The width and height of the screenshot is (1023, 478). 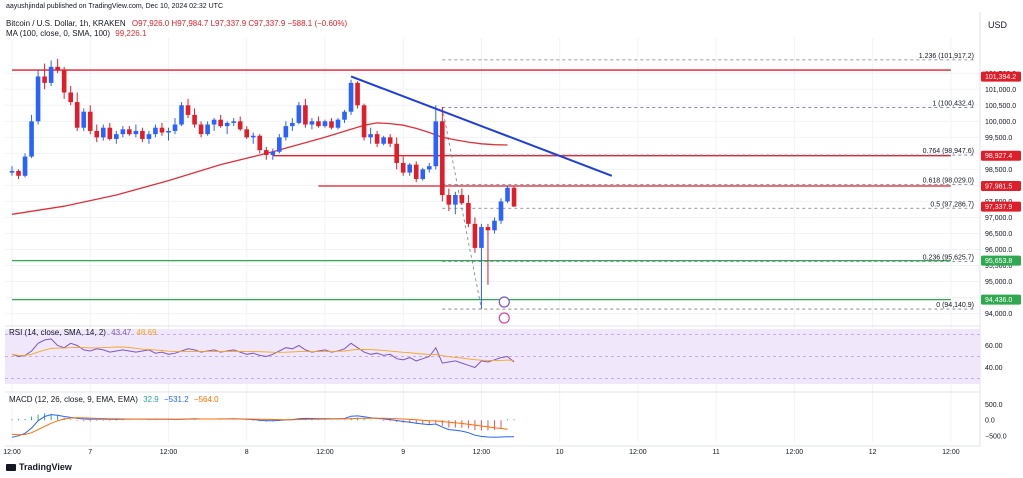 What do you see at coordinates (998, 170) in the screenshot?
I see `price-tick-label: 98,500.0` at bounding box center [998, 170].